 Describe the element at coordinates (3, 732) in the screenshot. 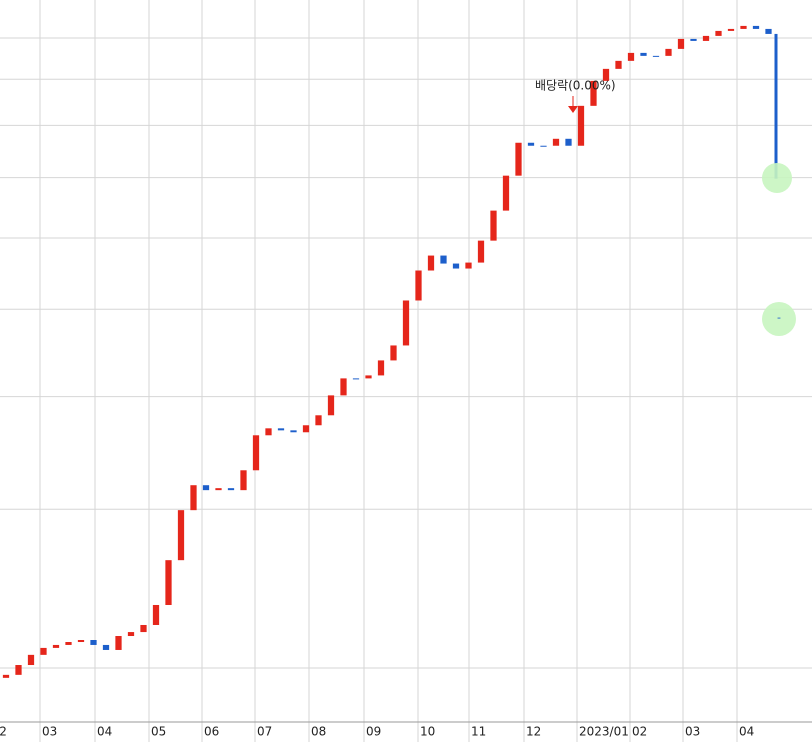

I see `x-tick-label: 2` at that location.